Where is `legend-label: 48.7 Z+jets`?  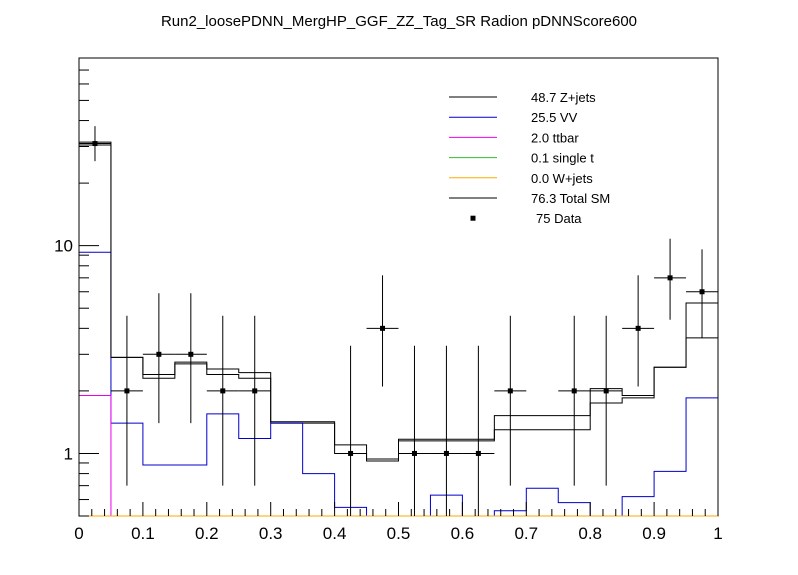
legend-label: 48.7 Z+jets is located at coordinates (563, 97).